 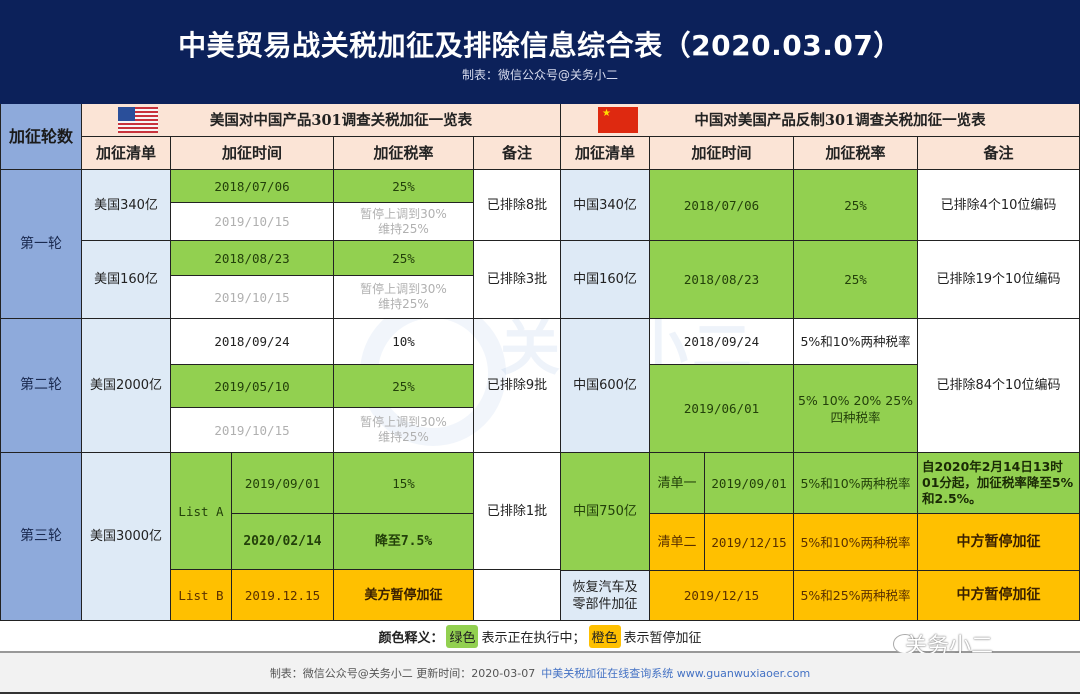 I want to click on legend-orange-text: 表示暂停加征, so click(x=662, y=638).